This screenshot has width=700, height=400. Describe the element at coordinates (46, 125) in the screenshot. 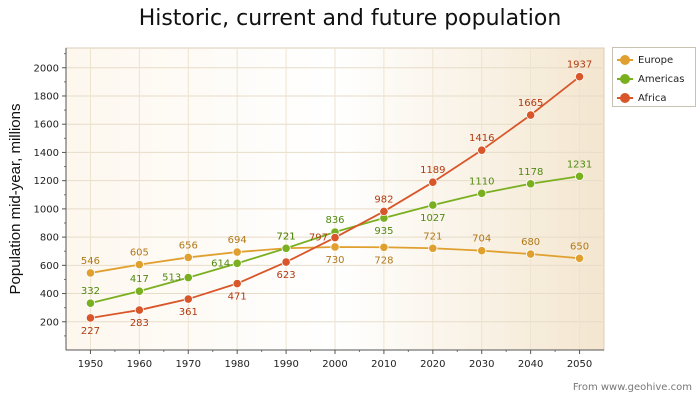

I see `y-tick-label: 1600` at that location.